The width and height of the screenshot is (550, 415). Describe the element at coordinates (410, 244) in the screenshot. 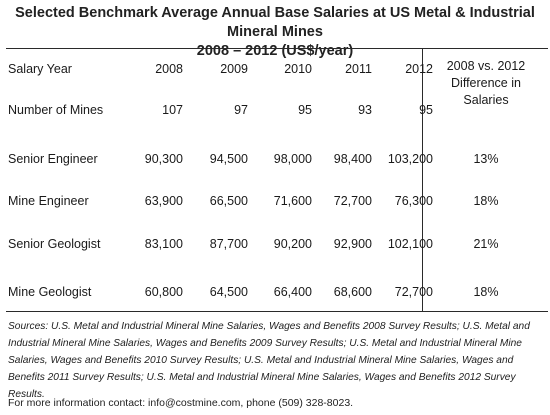

I see `salary-2012: 102,100` at that location.